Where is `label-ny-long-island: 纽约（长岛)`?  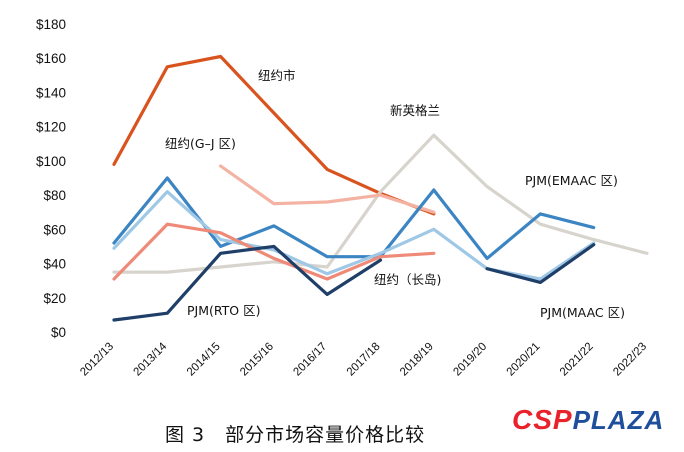 label-ny-long-island: 纽约（长岛) is located at coordinates (407, 279).